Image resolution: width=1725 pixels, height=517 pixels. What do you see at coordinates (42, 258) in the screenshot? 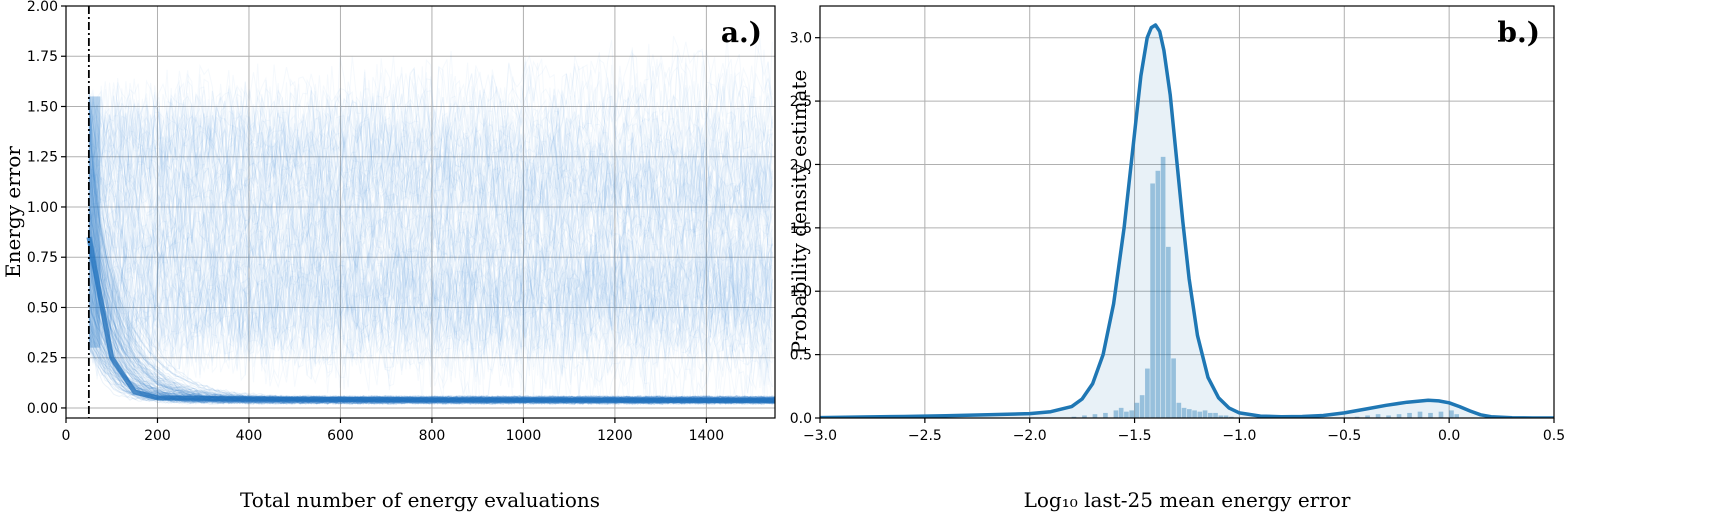
I see `a-y-tick-label: 0.75` at bounding box center [42, 258].